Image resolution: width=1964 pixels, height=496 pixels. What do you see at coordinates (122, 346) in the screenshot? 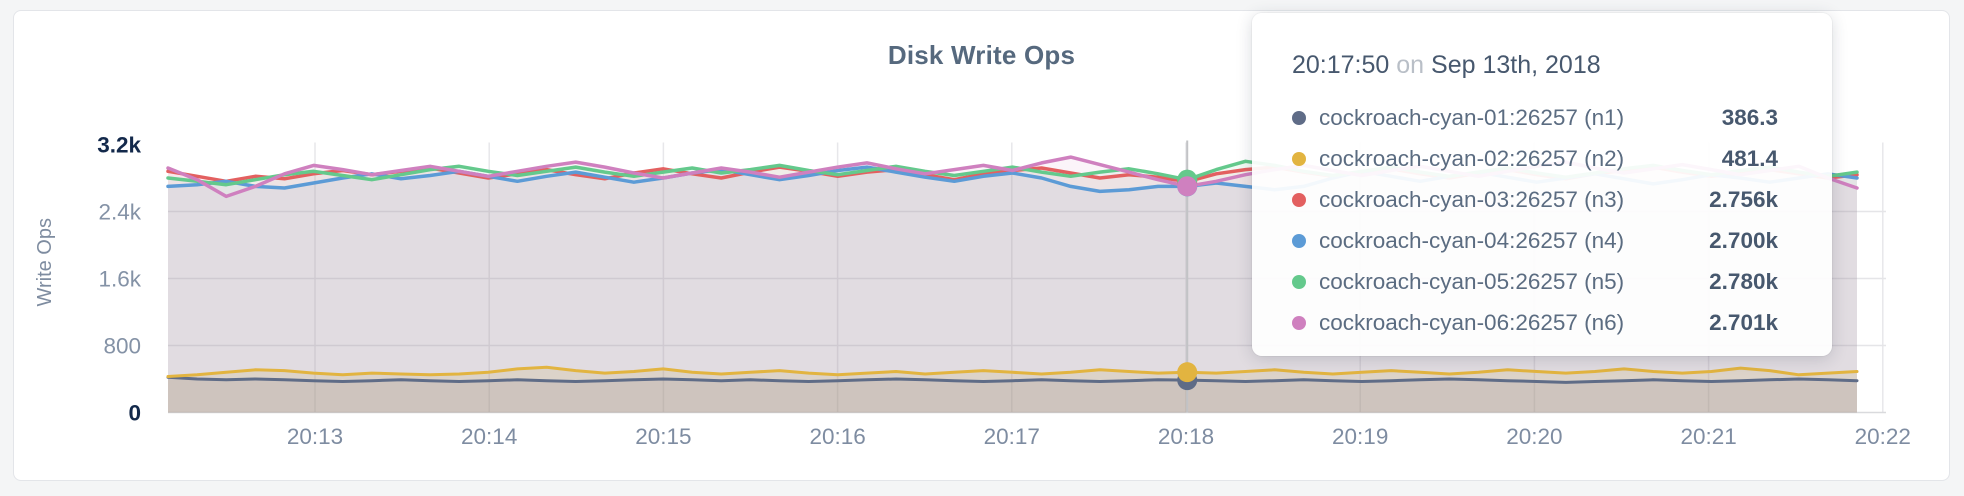
I see `y-tick-label: 800` at bounding box center [122, 346].